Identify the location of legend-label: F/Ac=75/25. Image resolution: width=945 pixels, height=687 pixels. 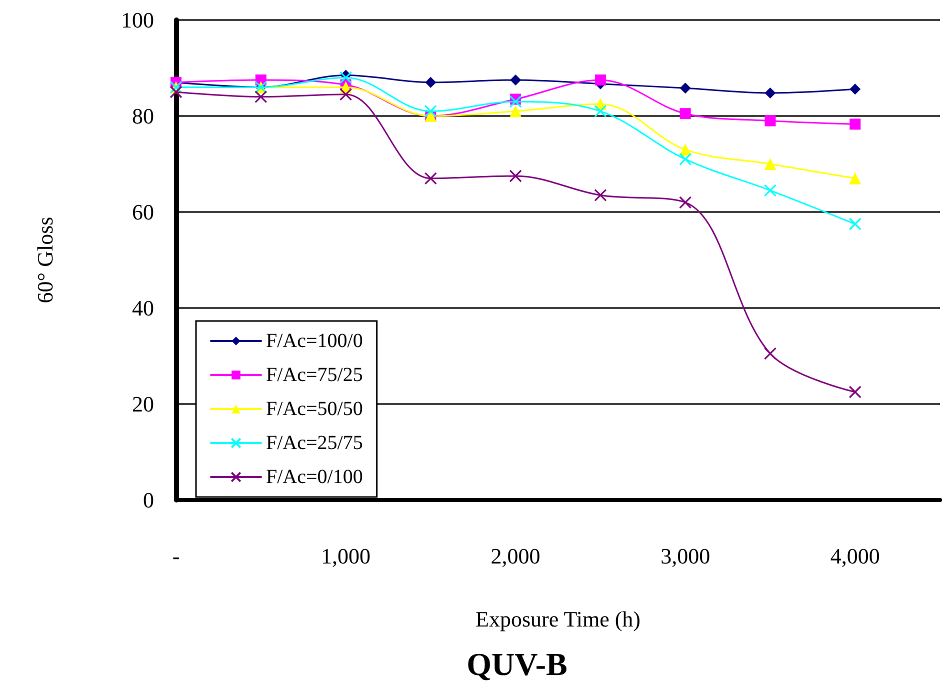
(314, 375).